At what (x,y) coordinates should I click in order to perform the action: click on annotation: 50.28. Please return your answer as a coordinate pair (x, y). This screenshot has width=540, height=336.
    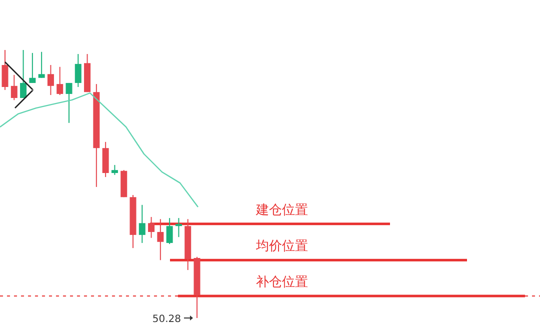
    Looking at the image, I should click on (166, 319).